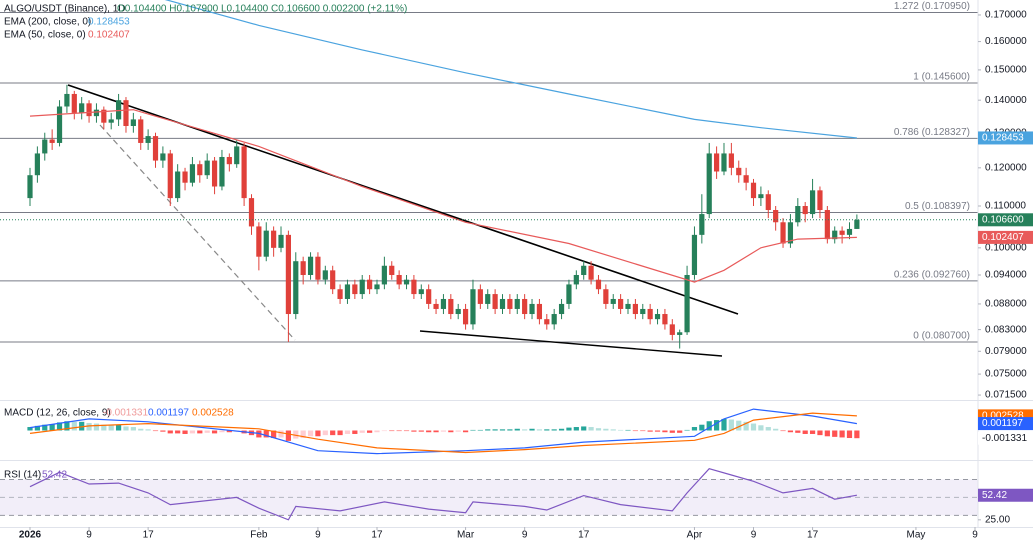 Image resolution: width=1033 pixels, height=543 pixels. What do you see at coordinates (932, 132) in the screenshot?
I see `fib-level-label: 0.786 (0.128327)` at bounding box center [932, 132].